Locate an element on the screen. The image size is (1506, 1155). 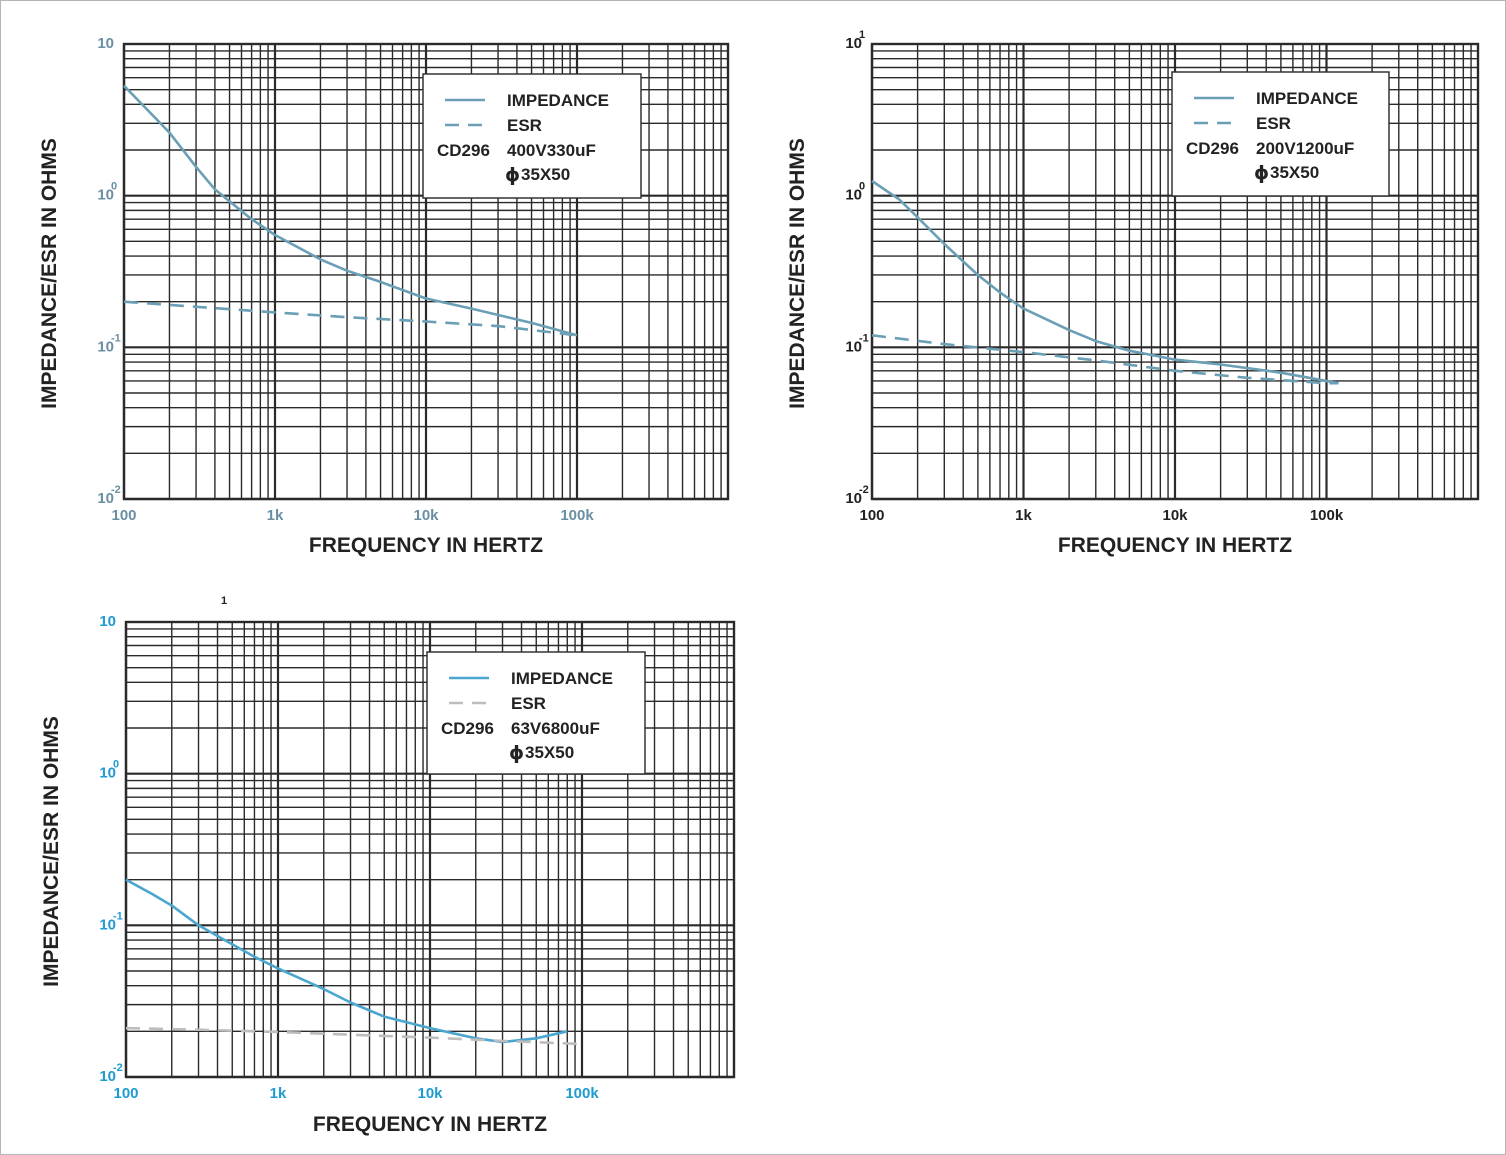
y-tick-exponent: 1 is located at coordinates (862, 35).